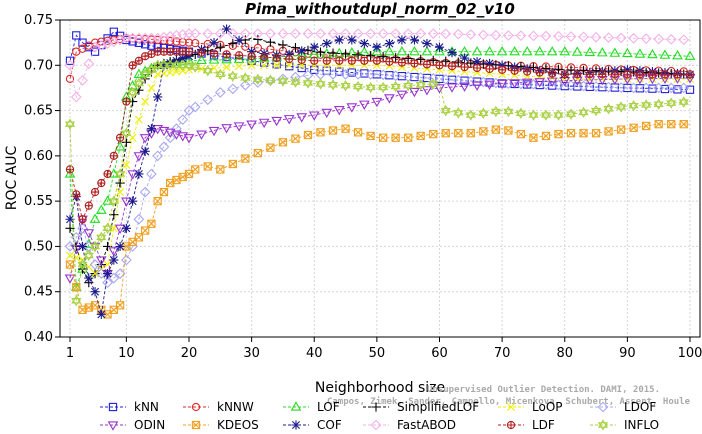 The width and height of the screenshot is (702, 434). Describe the element at coordinates (221, 425) in the screenshot. I see `legend-item-kdeos: KDEOS` at that location.